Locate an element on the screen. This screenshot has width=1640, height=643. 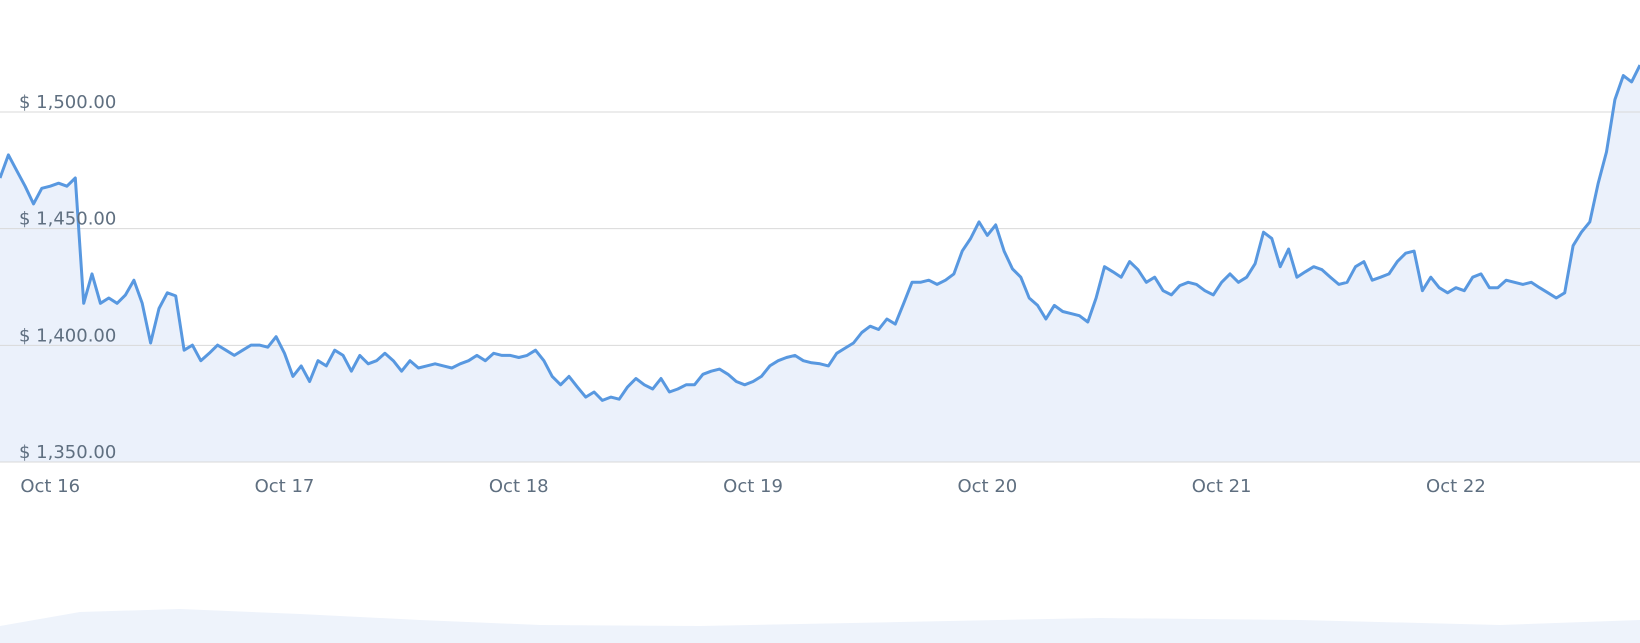
x-tick-label: Oct 21 is located at coordinates (1222, 486).